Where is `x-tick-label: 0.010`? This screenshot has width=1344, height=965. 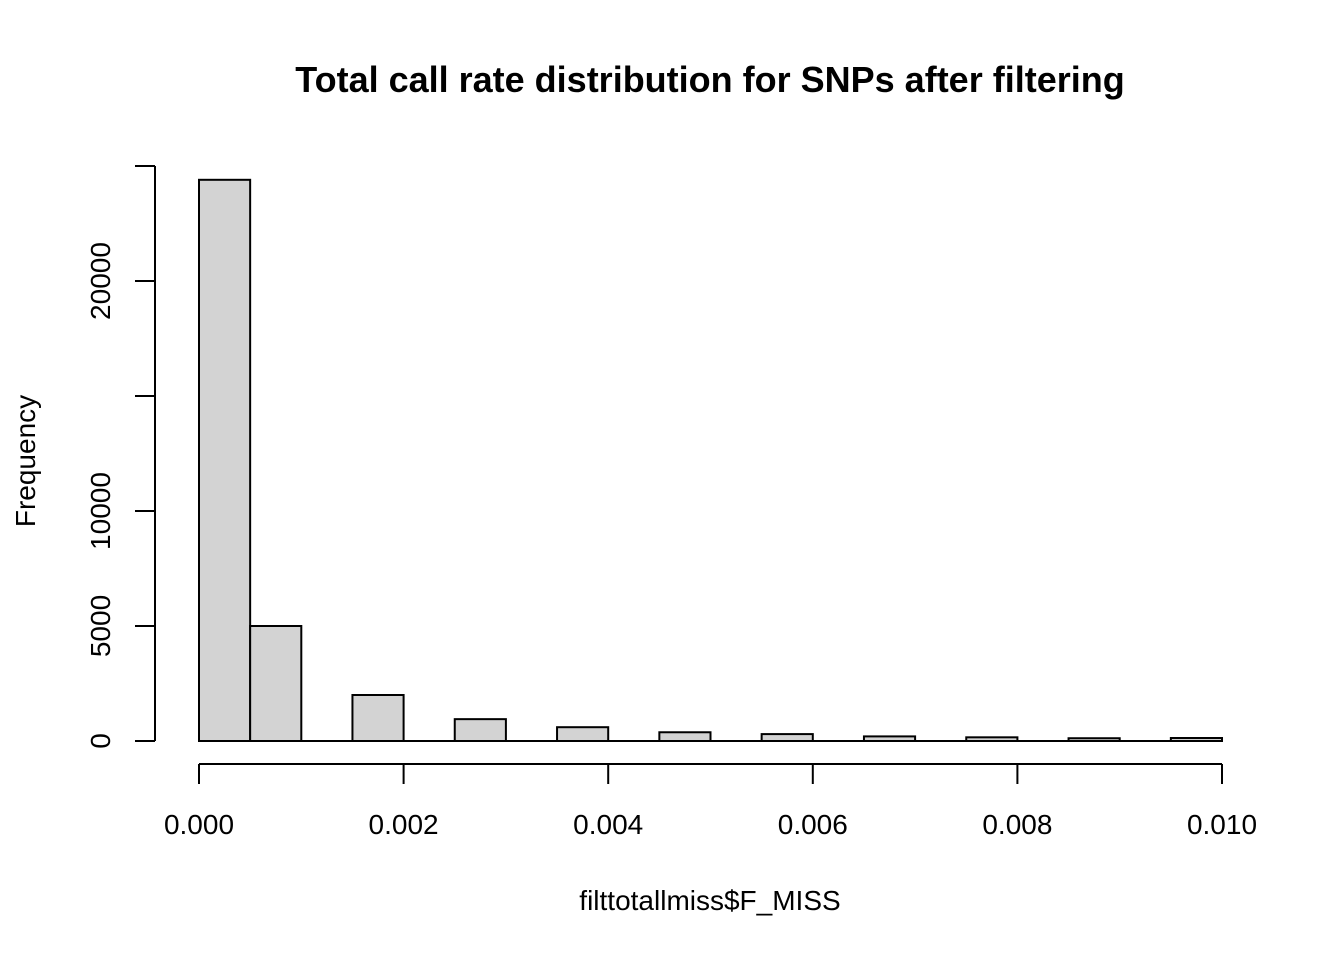
x-tick-label: 0.010 is located at coordinates (1222, 824).